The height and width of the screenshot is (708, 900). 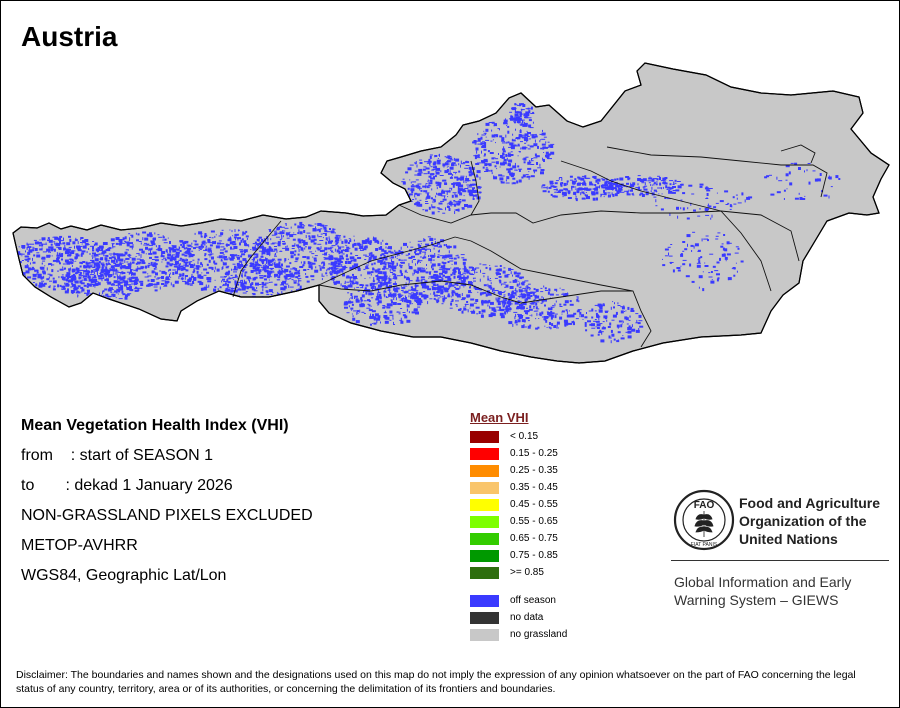 I want to click on giews-line-1: Global Information and Early, so click(x=763, y=582).